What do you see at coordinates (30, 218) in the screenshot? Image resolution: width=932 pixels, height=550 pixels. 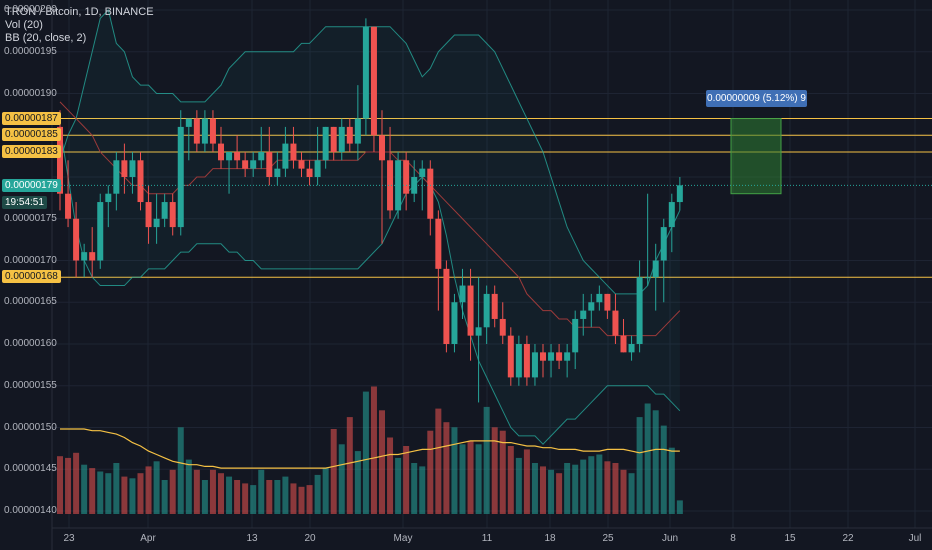 I see `price-tick-label: 0.00000175` at bounding box center [30, 218].